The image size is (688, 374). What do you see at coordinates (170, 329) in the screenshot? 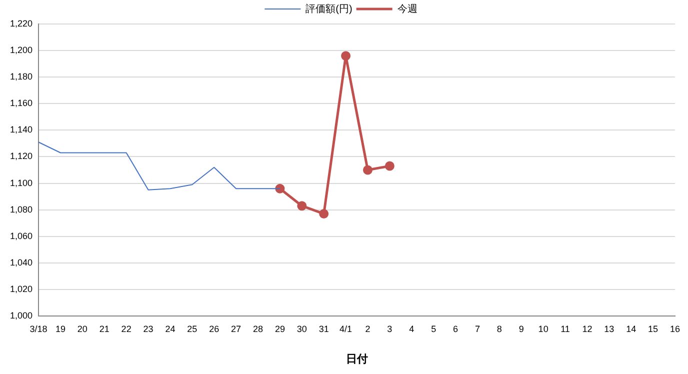
I see `x-tick-label: 24` at bounding box center [170, 329].